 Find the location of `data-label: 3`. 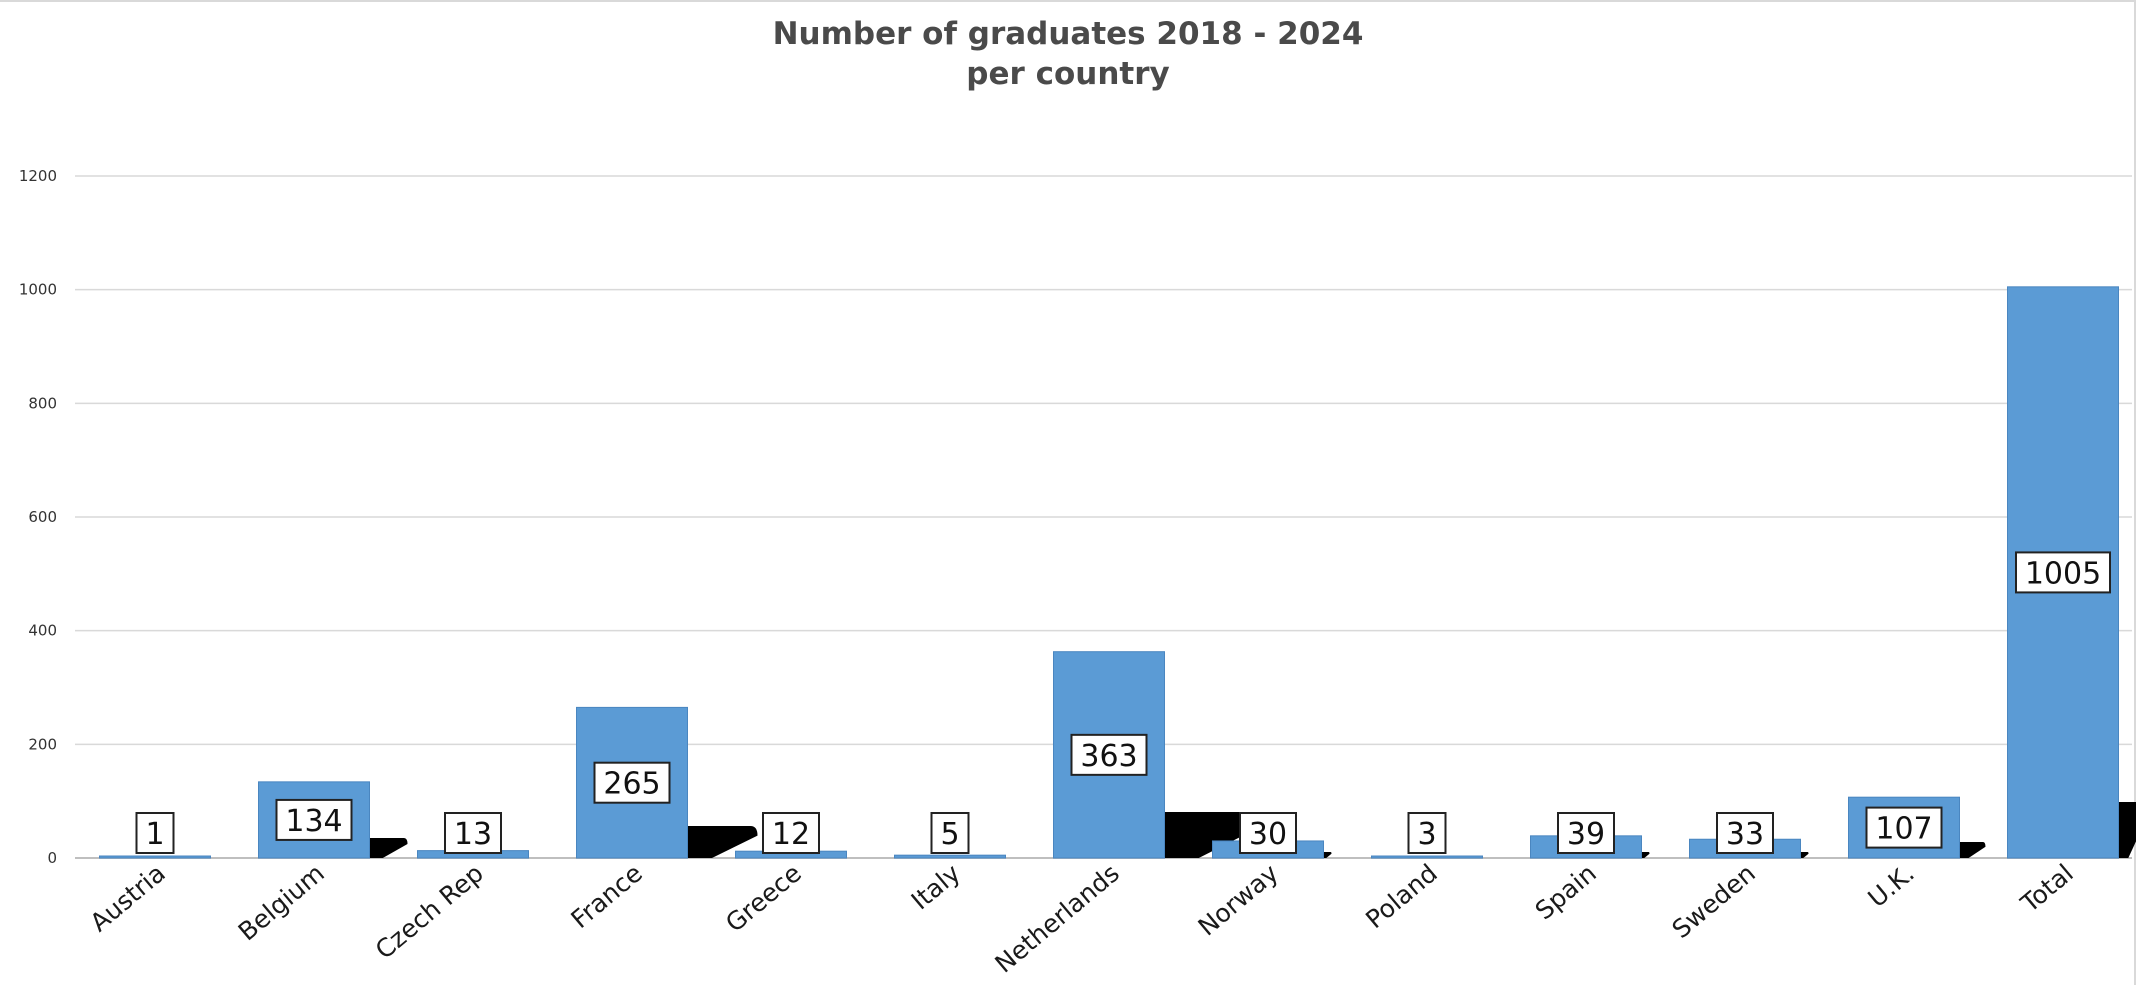

data-label: 3 is located at coordinates (1426, 834).